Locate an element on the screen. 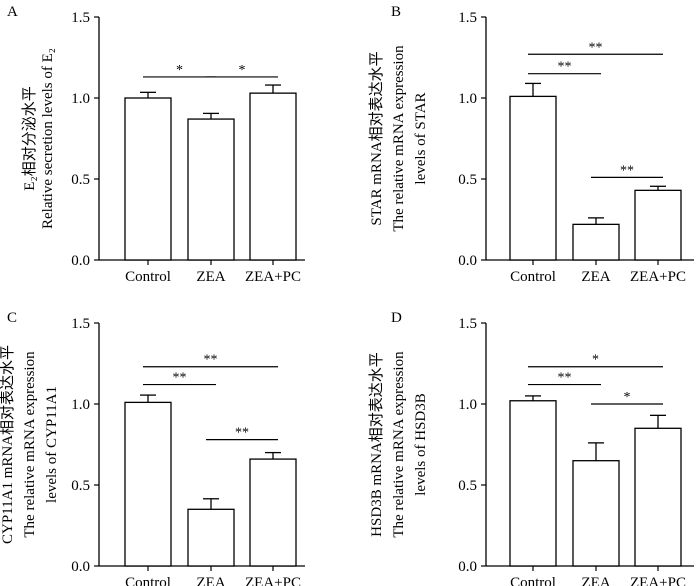  y-axis-title-line-1: STAR mRNA相对表达水平 is located at coordinates (376, 138).